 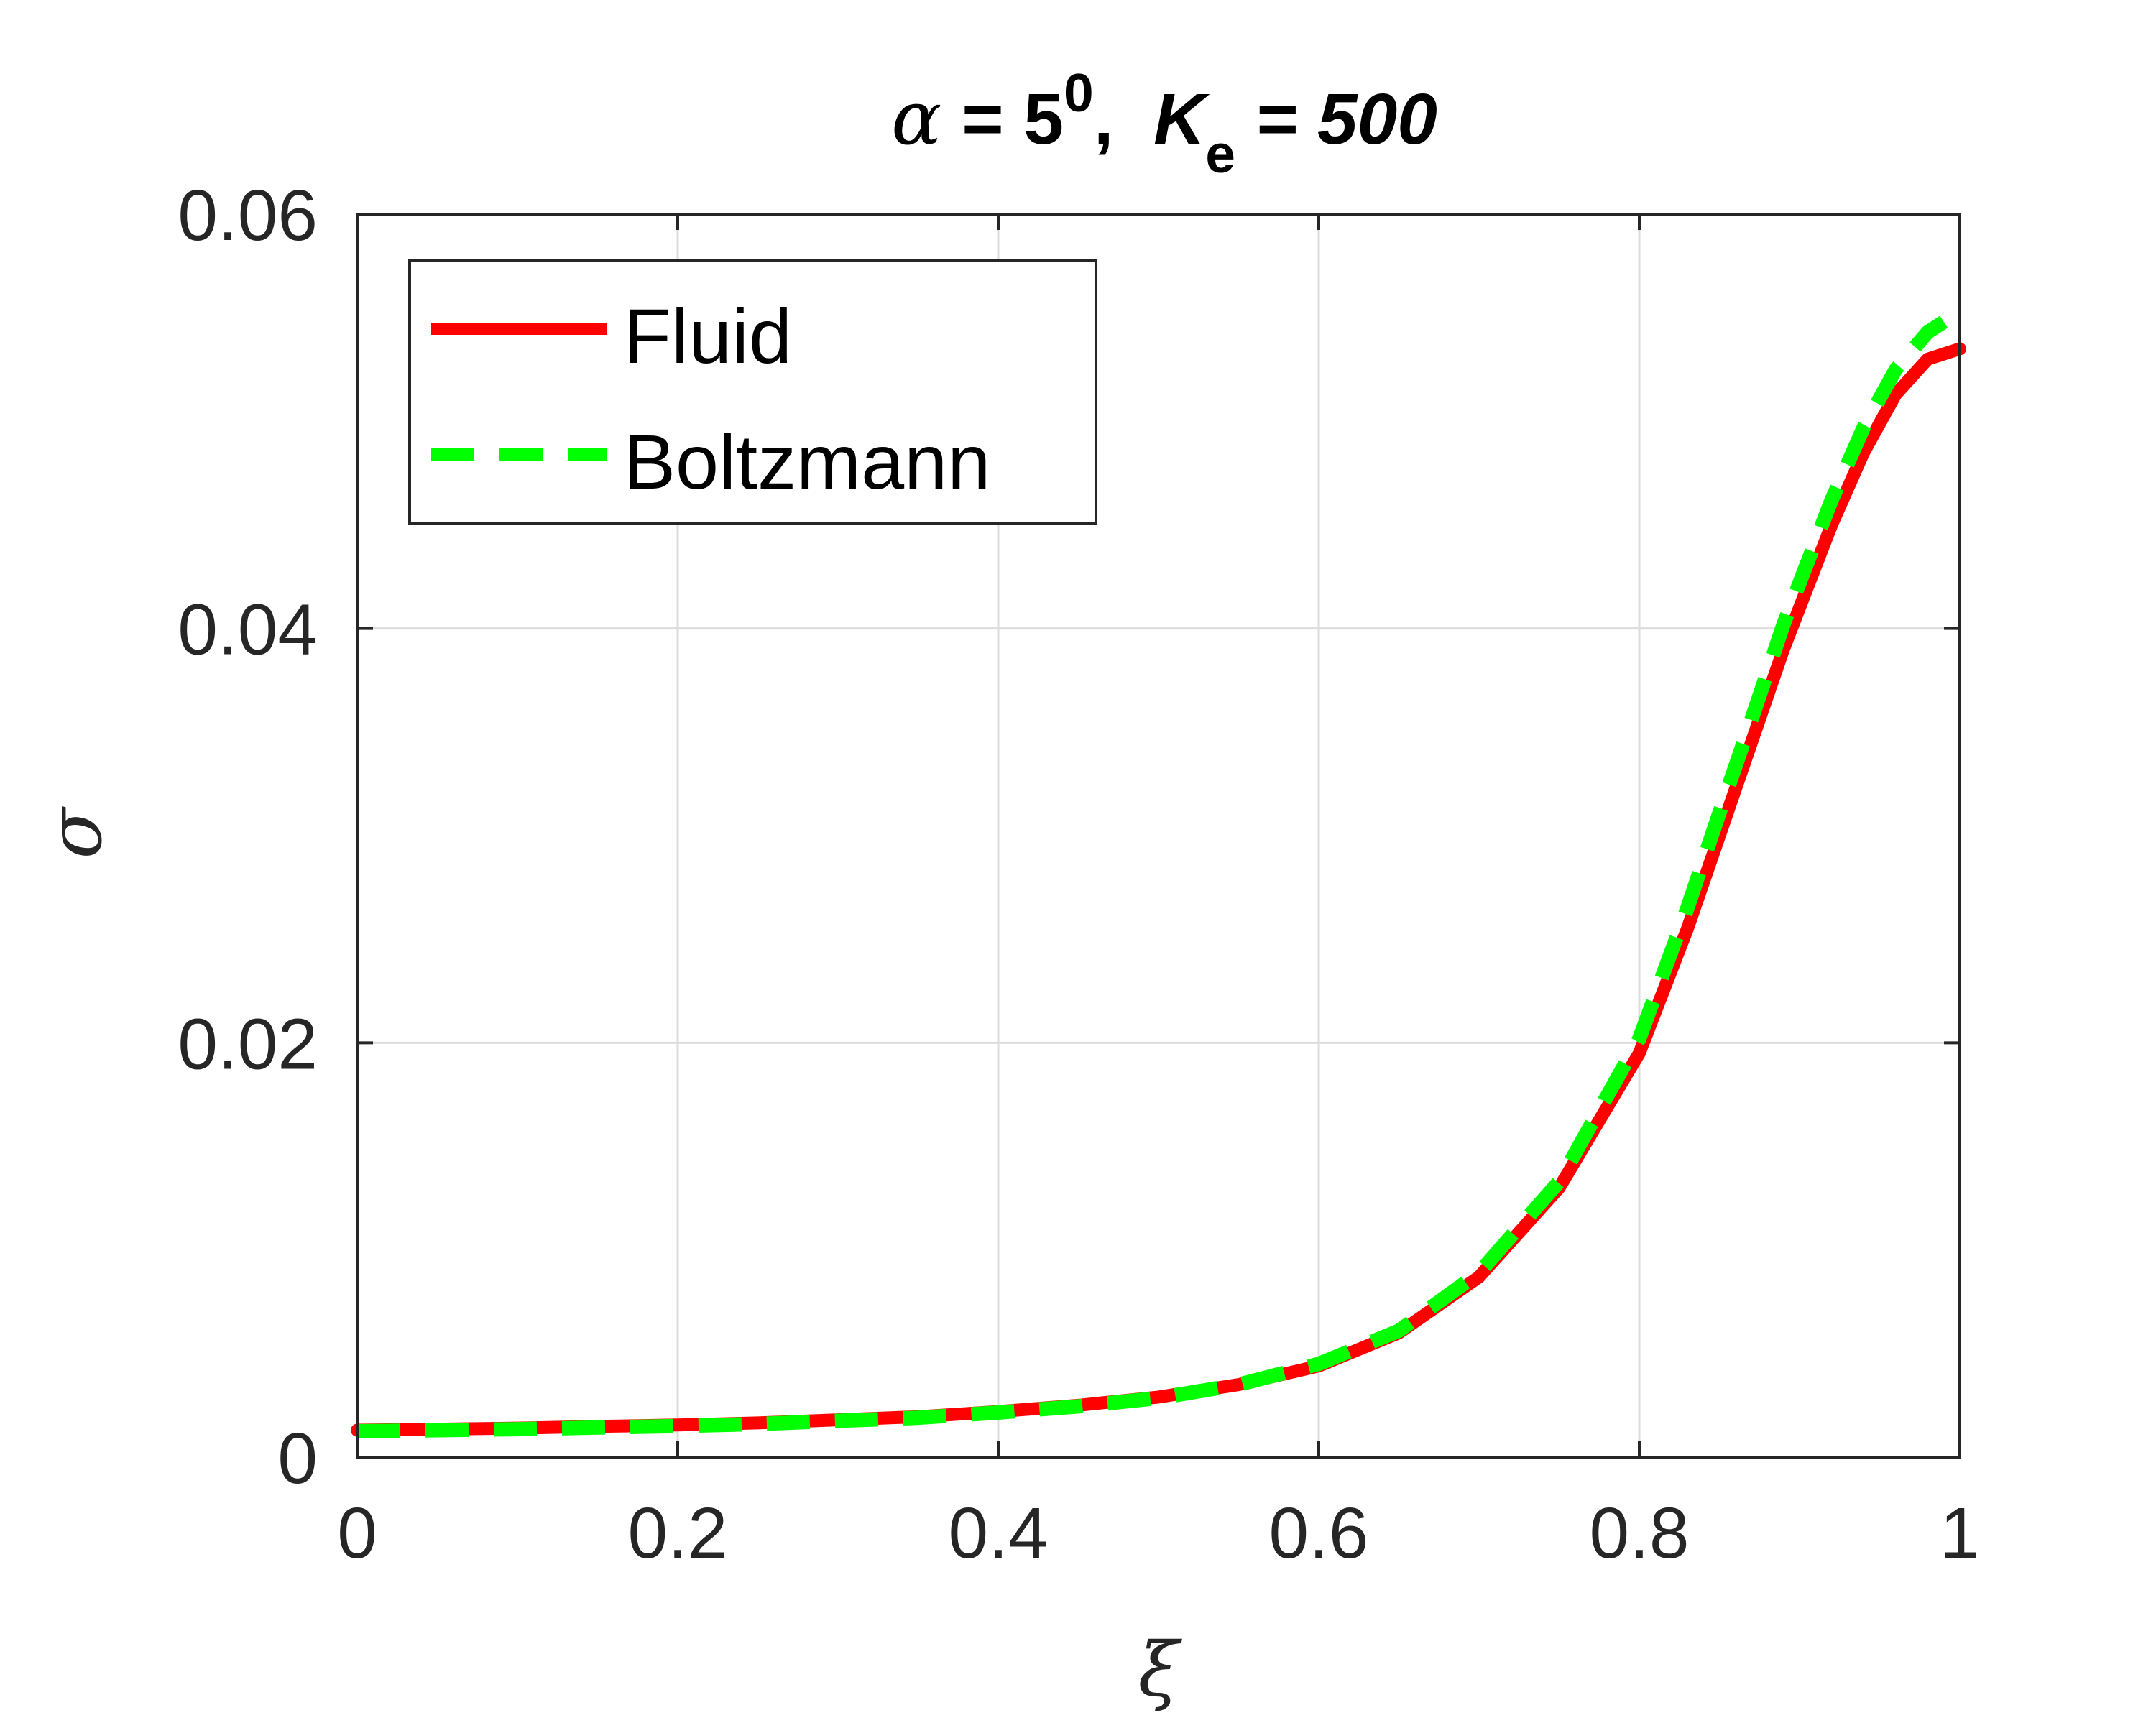 What do you see at coordinates (1003, 120) in the screenshot?
I see `title-alpha-value: = 5` at bounding box center [1003, 120].